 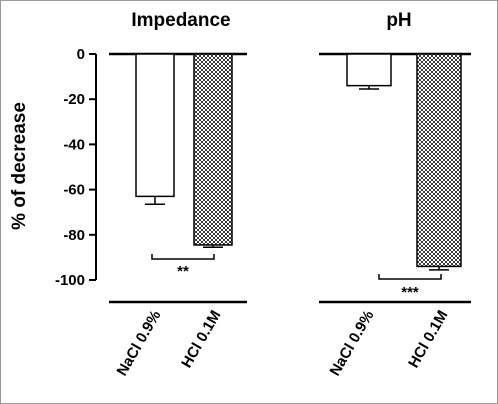 What do you see at coordinates (81, 54) in the screenshot?
I see `y-tick-label: 0` at bounding box center [81, 54].